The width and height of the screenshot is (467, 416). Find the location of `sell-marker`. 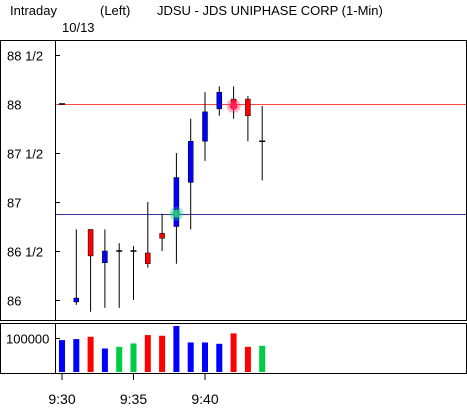

sell-marker is located at coordinates (233, 105).